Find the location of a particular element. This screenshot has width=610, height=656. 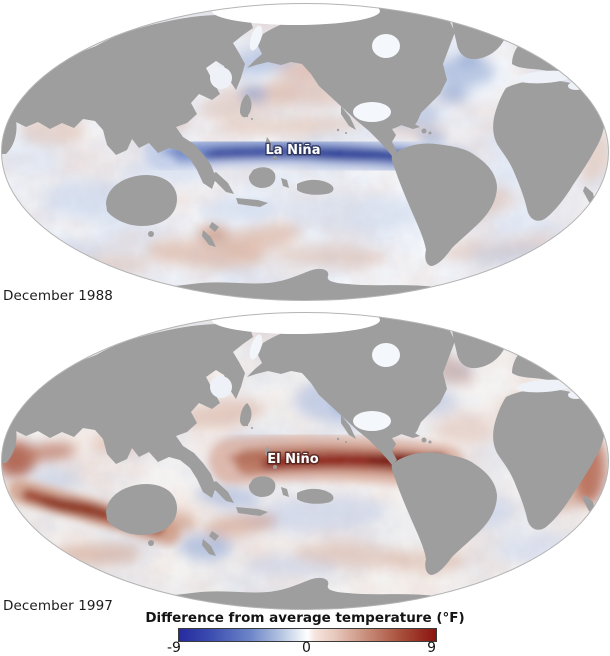

map-caption-1997: December 1997 is located at coordinates (58, 606).